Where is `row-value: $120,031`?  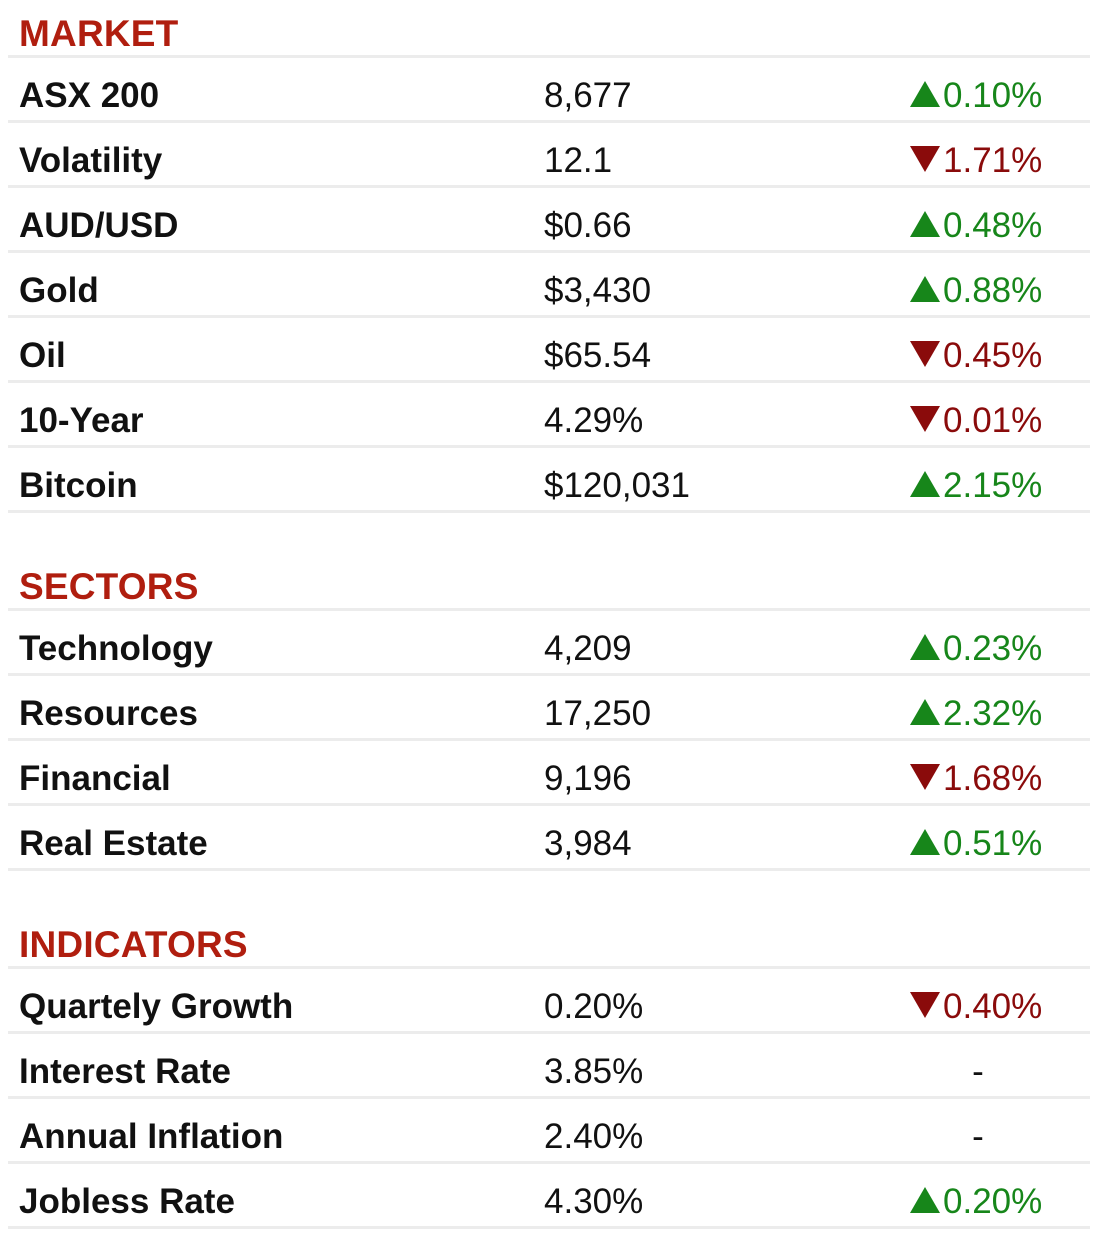
row-value: $120,031 is located at coordinates (617, 485).